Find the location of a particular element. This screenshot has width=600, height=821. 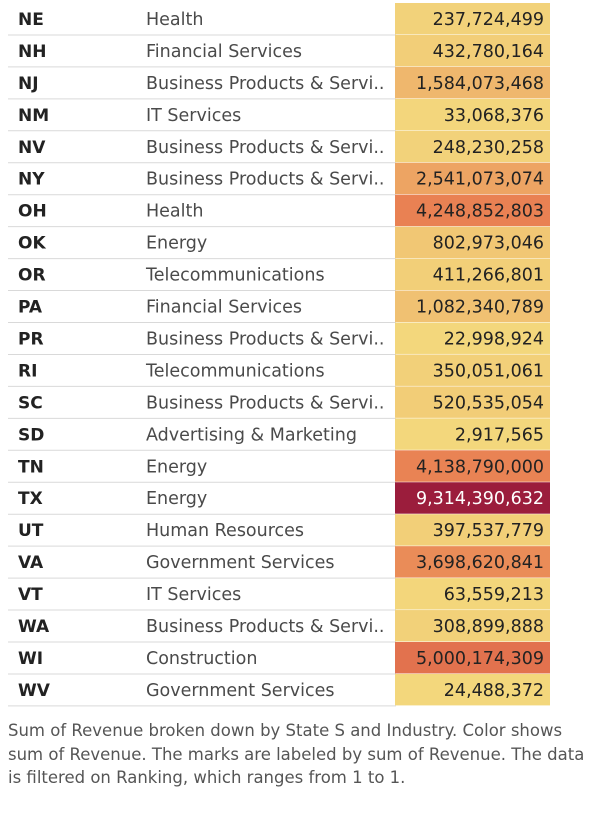

state-label: OK is located at coordinates (32, 244).